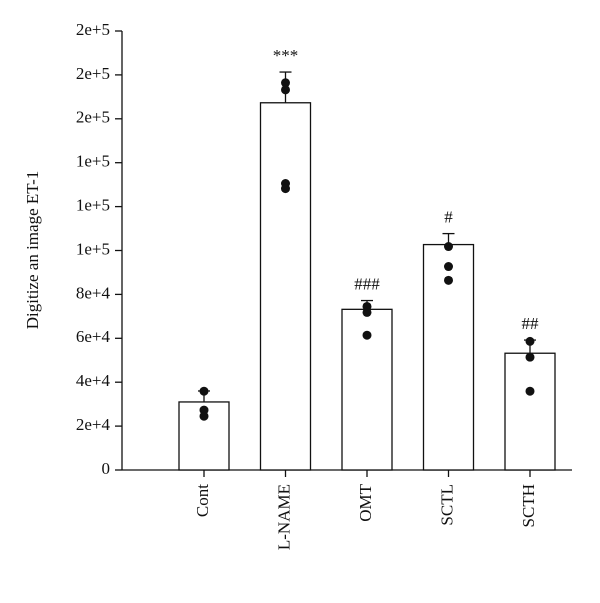 The image size is (600, 603). I want to click on y-tick-label: 0, so click(106, 468).